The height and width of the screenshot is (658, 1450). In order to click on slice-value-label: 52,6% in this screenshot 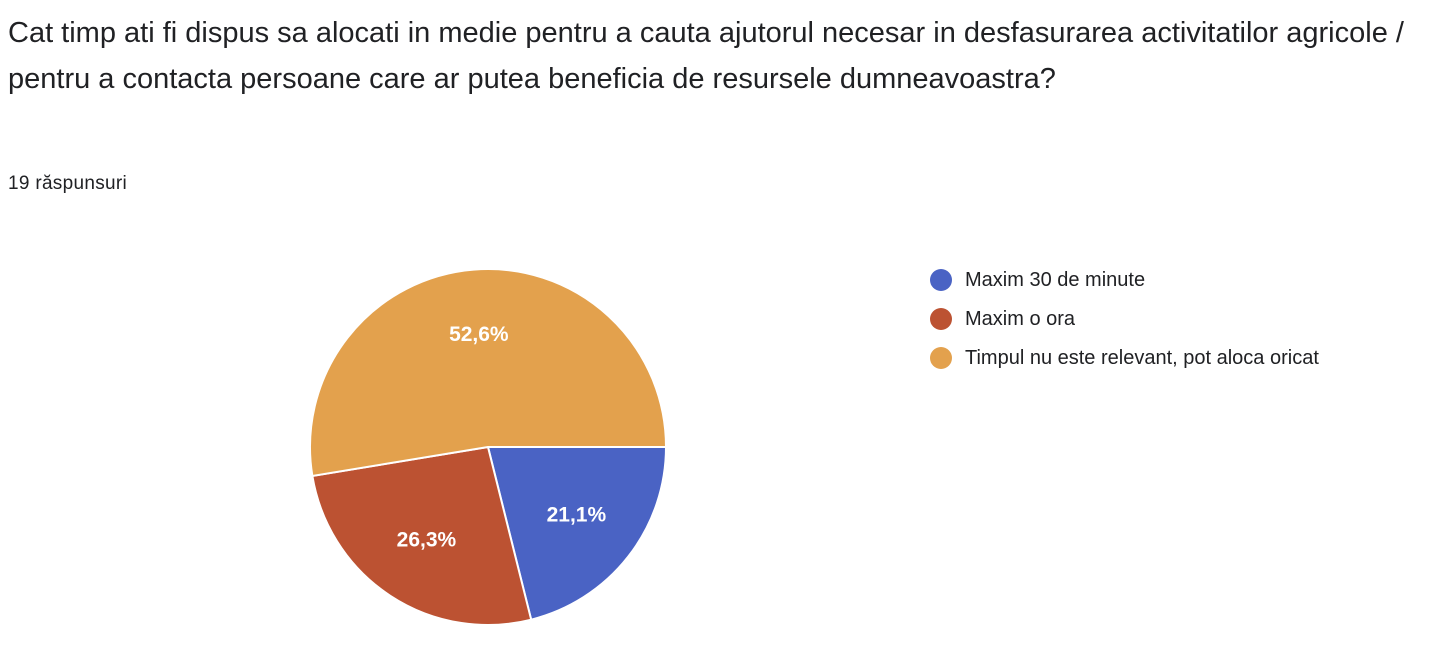, I will do `click(479, 334)`.